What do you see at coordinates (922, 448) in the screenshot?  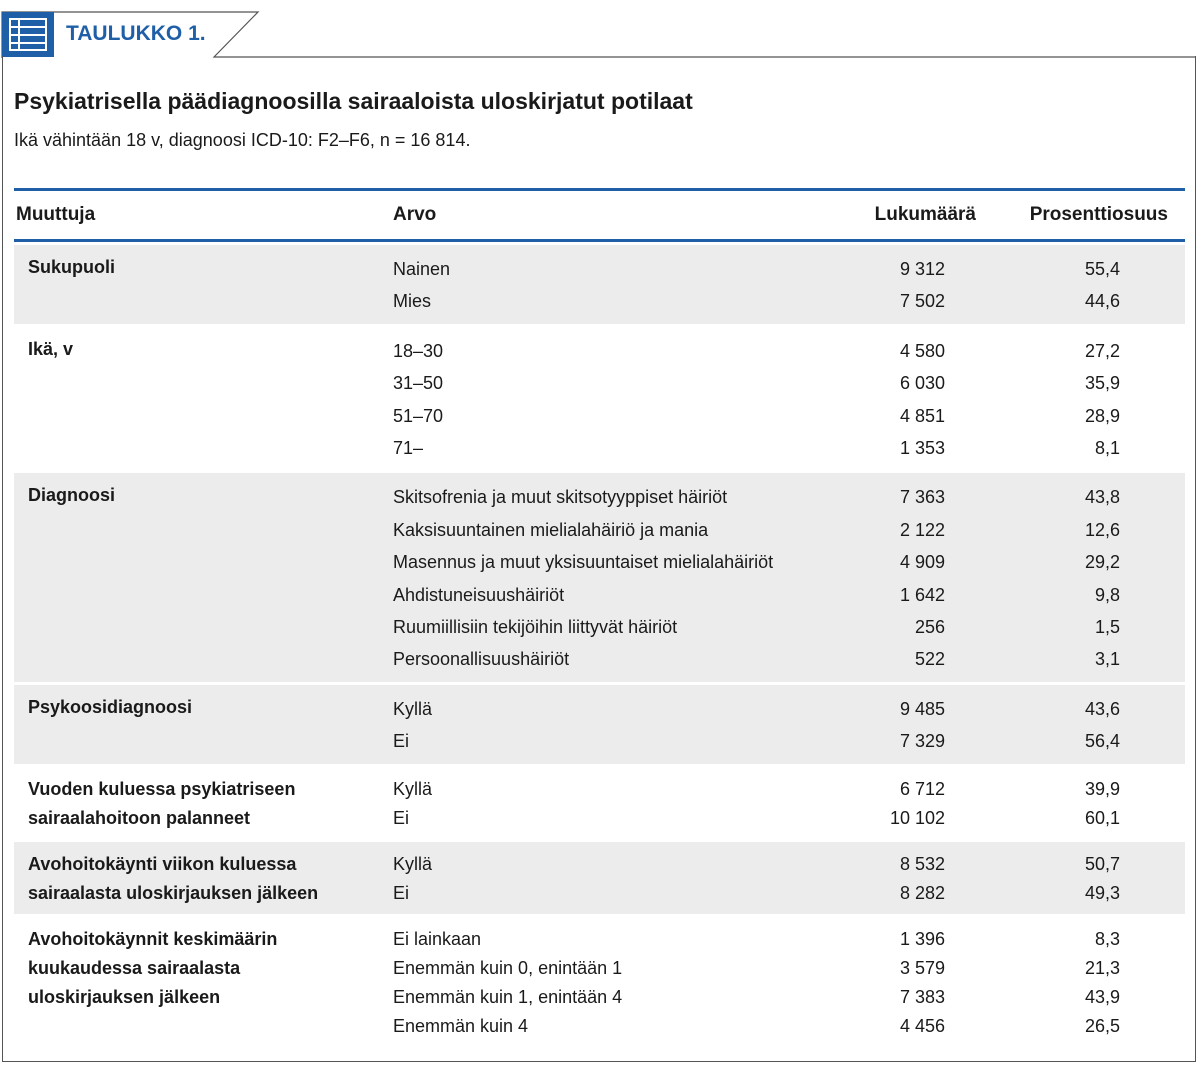 I see `cell: 1 353` at bounding box center [922, 448].